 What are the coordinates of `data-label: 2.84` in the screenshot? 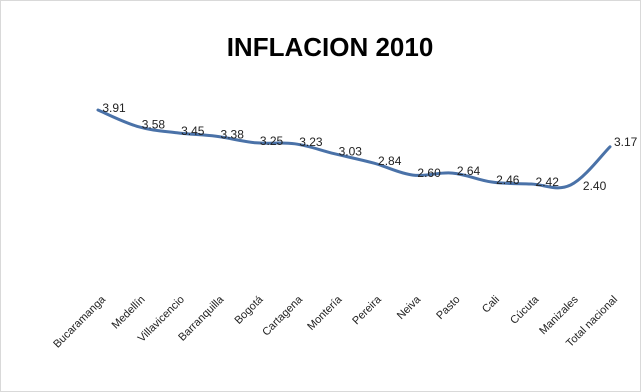 It's located at (390, 161).